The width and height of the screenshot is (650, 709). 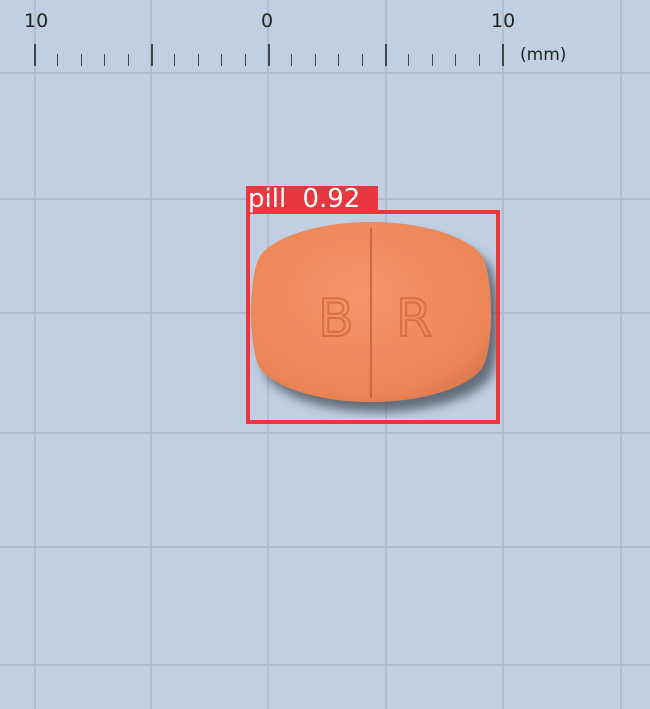 I want to click on detection-class: pill, so click(x=267, y=199).